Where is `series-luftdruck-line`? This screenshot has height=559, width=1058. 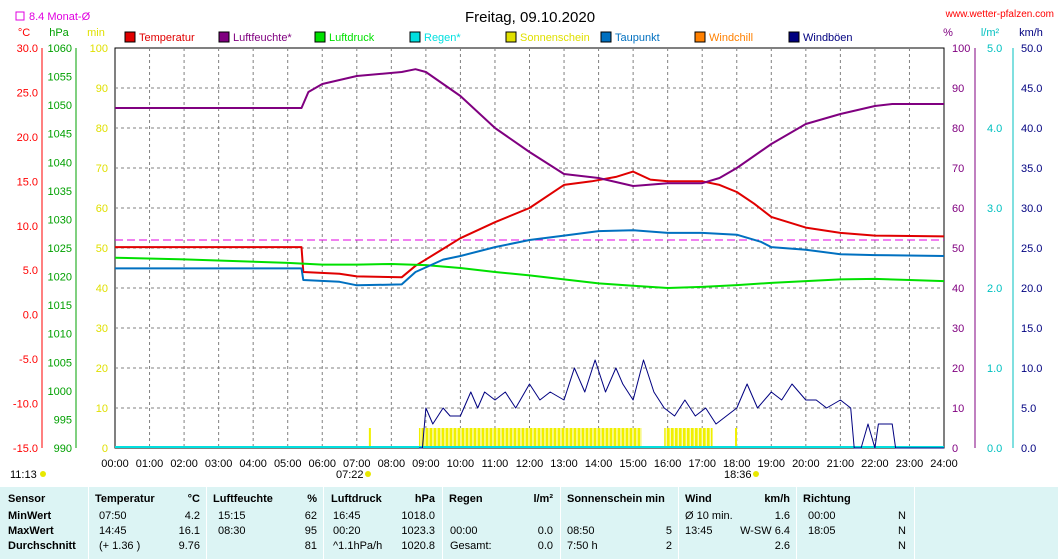 series-luftdruck-line is located at coordinates (529, 272).